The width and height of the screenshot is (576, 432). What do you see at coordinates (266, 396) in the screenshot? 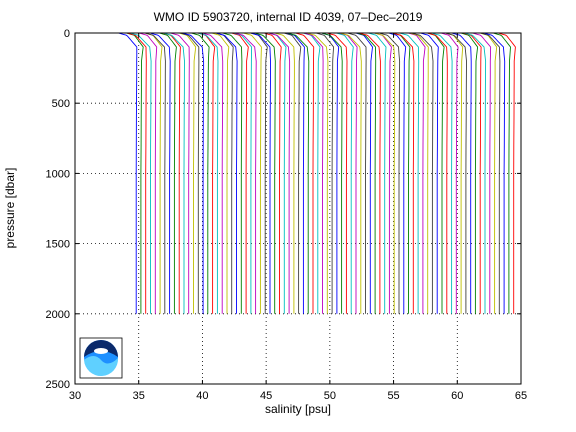
I see `x-tick-label: 45` at bounding box center [266, 396].